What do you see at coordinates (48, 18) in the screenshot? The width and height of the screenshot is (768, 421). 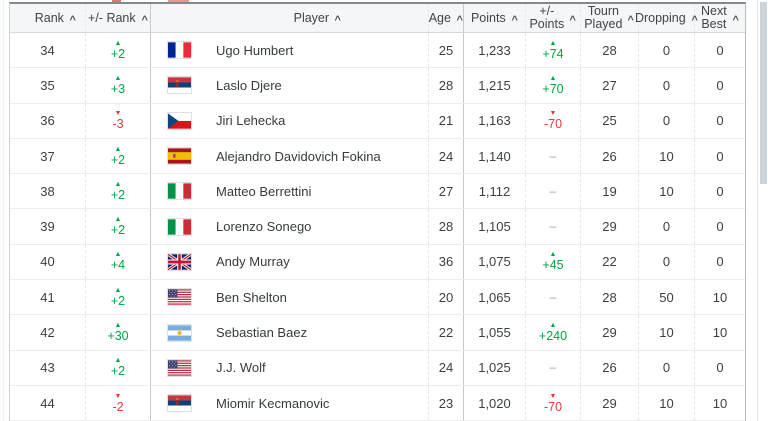 I see `col-header-rank: Rank ∧` at bounding box center [48, 18].